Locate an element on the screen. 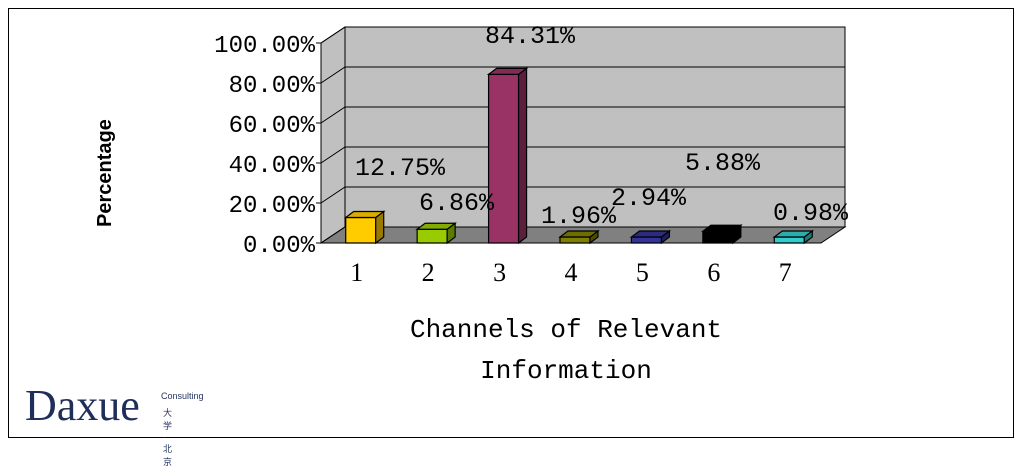  x-tick-label: 2 is located at coordinates (428, 272).